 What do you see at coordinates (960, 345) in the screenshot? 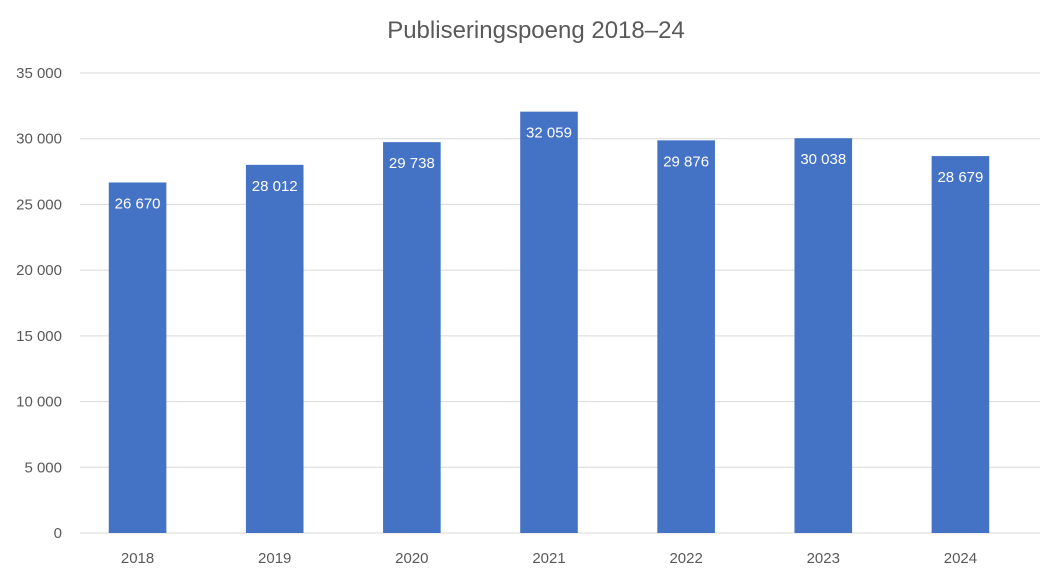
I see `bar-2024` at bounding box center [960, 345].